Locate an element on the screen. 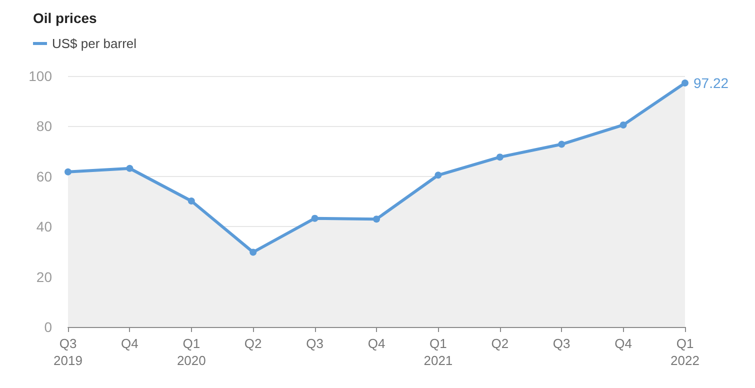 The width and height of the screenshot is (755, 388). x-tick-label: Q1 2022 is located at coordinates (685, 352).